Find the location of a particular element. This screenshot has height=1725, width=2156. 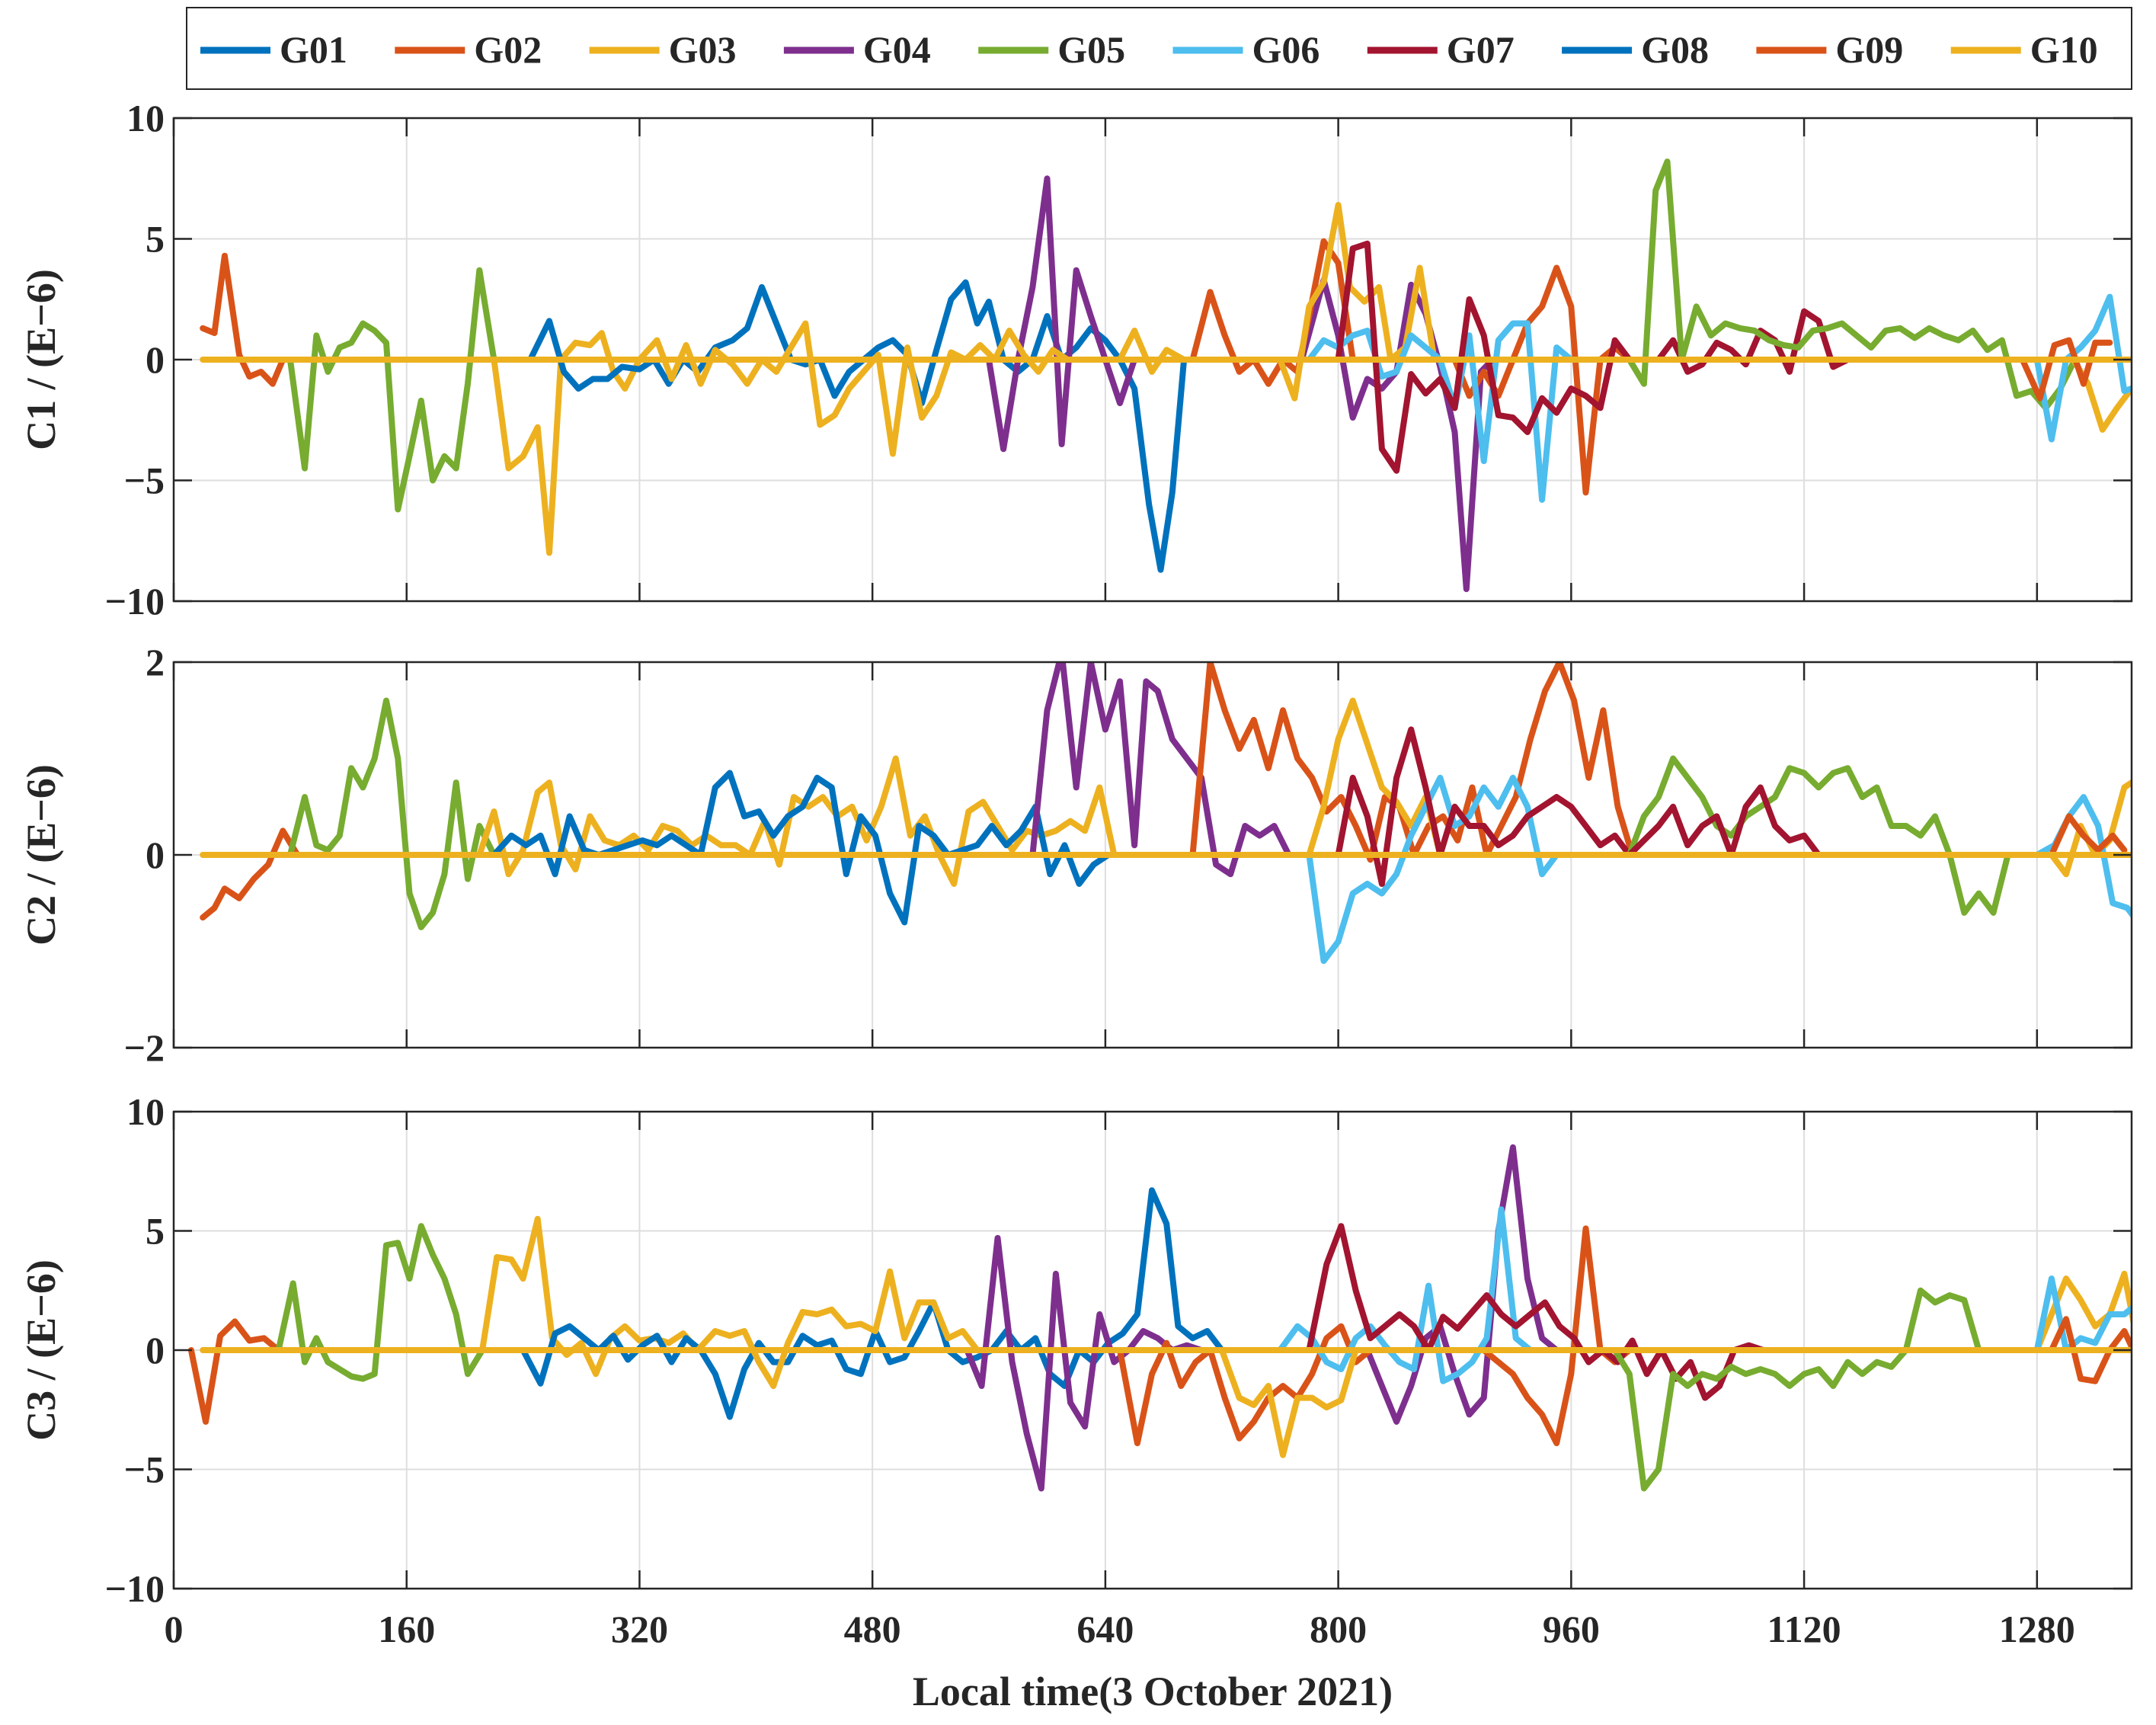

legend: G01 G02 G03 G04 G05 G06 G07 G08 G09 G10 is located at coordinates (1159, 48).